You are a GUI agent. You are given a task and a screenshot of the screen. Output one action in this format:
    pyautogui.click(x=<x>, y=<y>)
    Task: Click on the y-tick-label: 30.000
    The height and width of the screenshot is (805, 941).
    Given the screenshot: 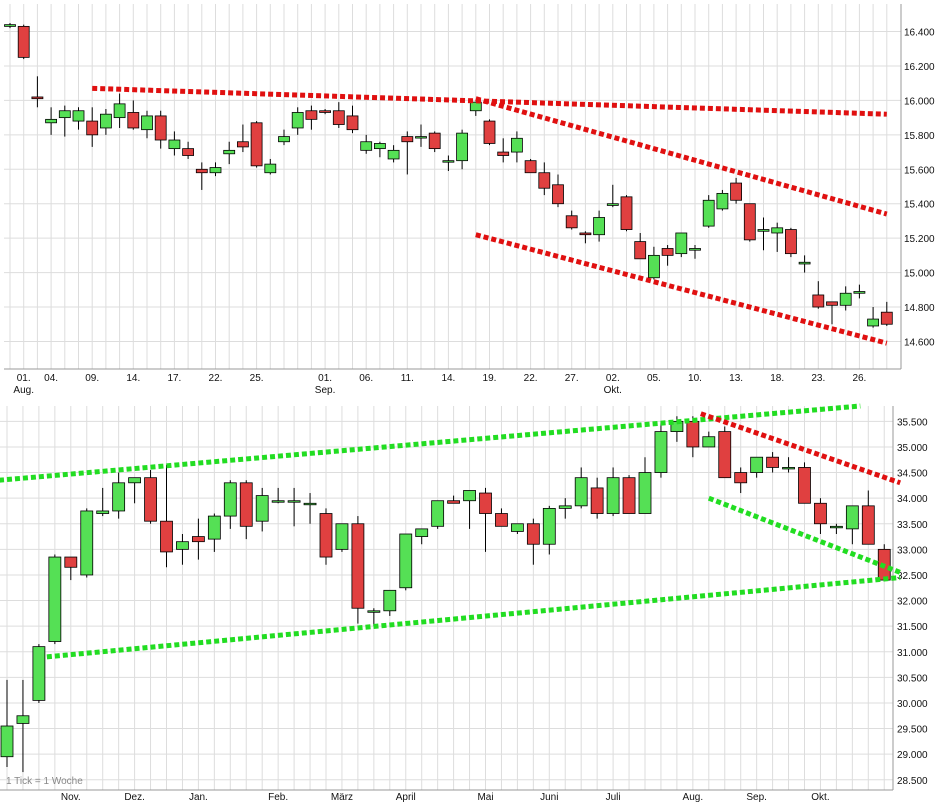 What is the action you would take?
    pyautogui.click(x=912, y=704)
    